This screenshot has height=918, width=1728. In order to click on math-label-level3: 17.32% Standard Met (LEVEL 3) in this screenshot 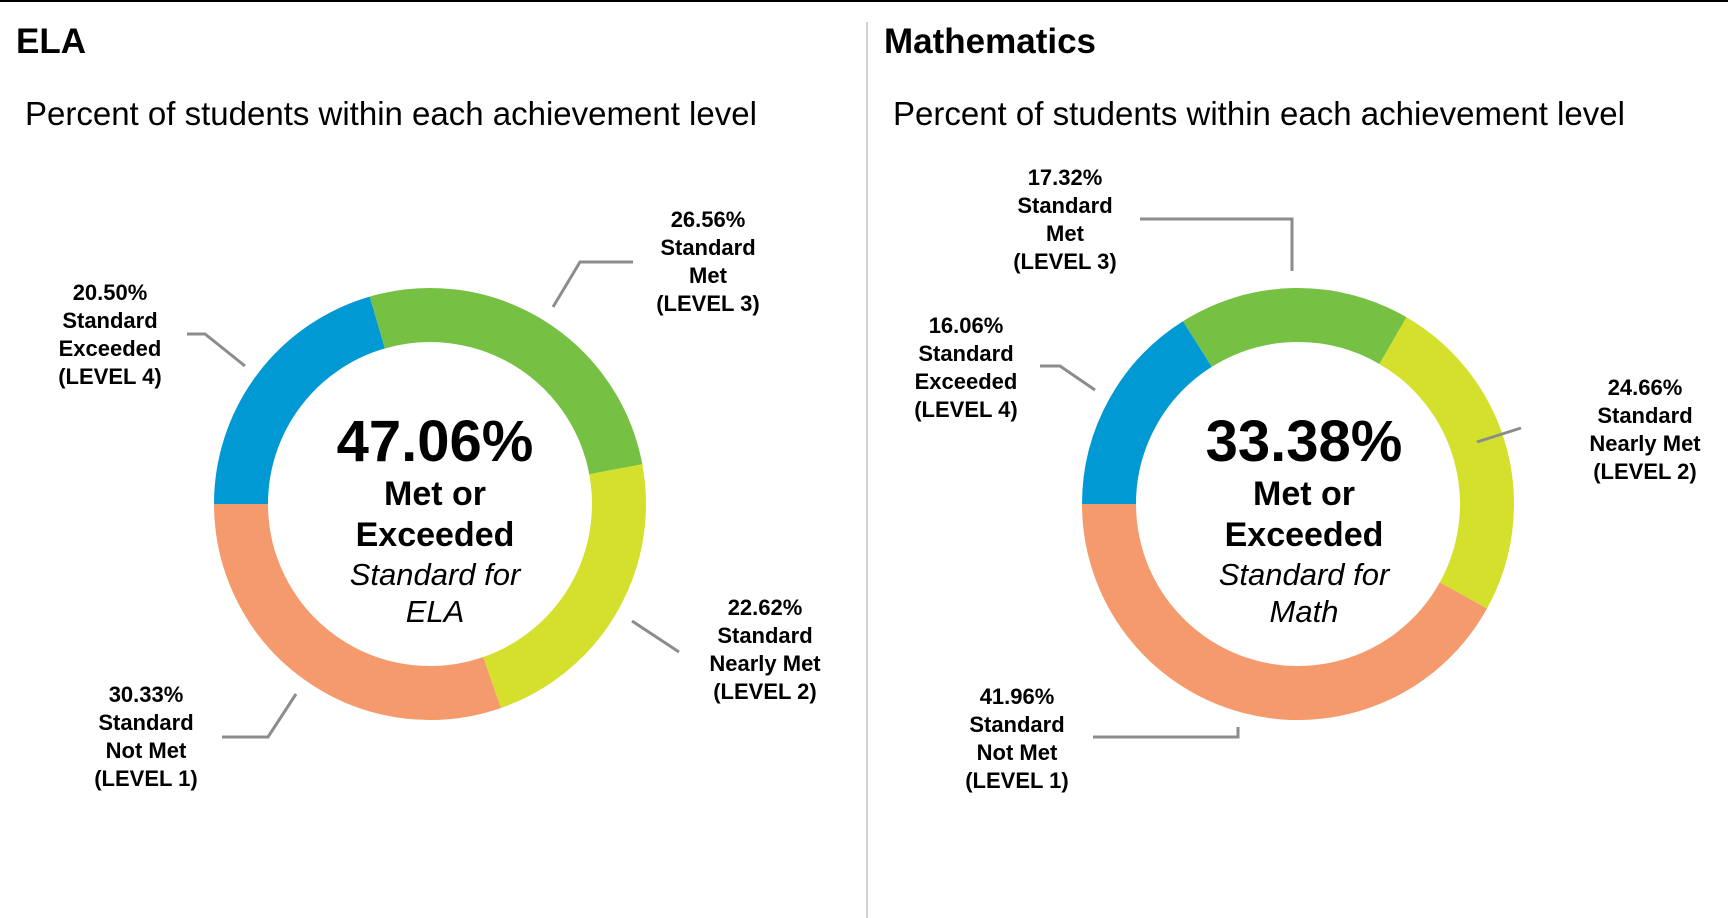, I will do `click(1065, 220)`.